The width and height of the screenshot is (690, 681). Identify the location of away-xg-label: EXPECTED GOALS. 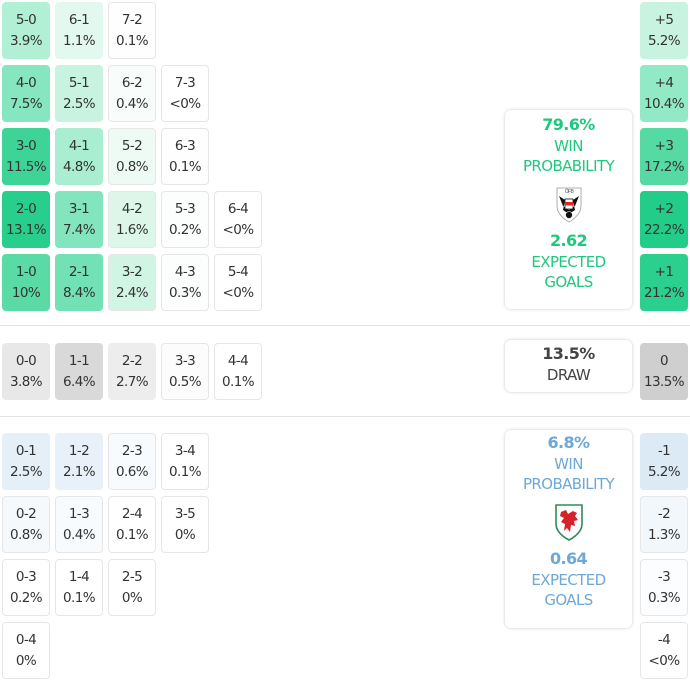
(568, 590).